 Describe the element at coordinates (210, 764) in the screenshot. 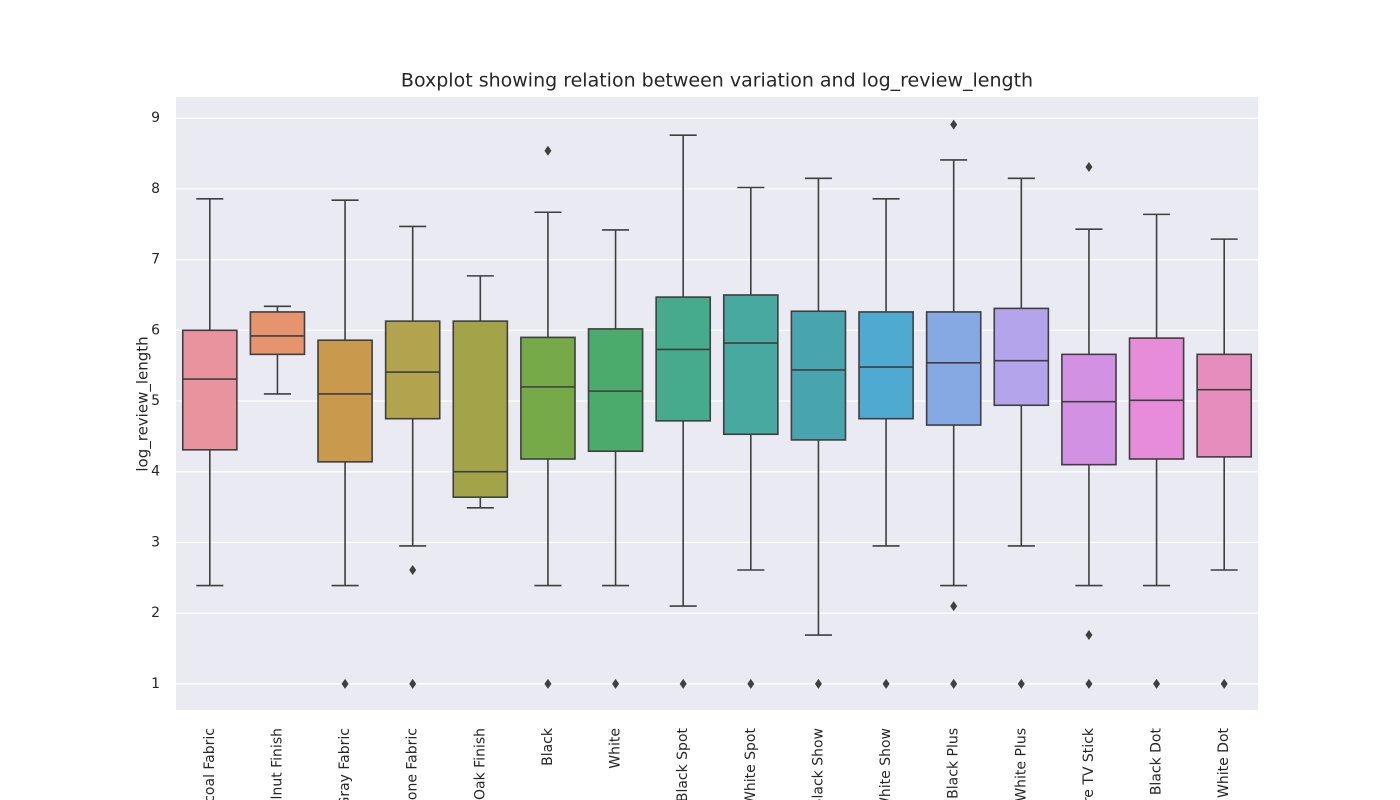

I see `x-tick-label: Charcoal Fabric` at that location.